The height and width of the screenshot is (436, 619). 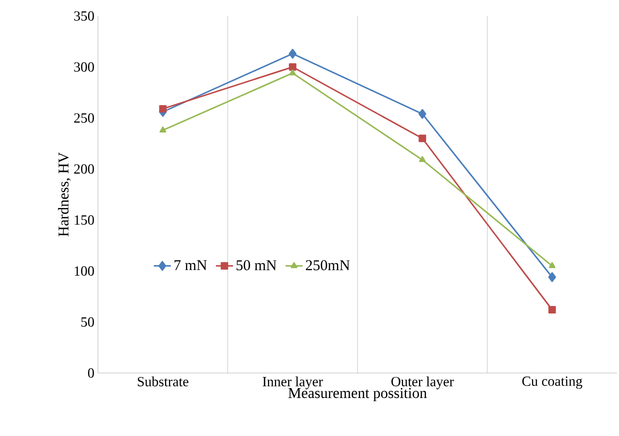 I want to click on y-tick-label: 250, so click(x=84, y=118).